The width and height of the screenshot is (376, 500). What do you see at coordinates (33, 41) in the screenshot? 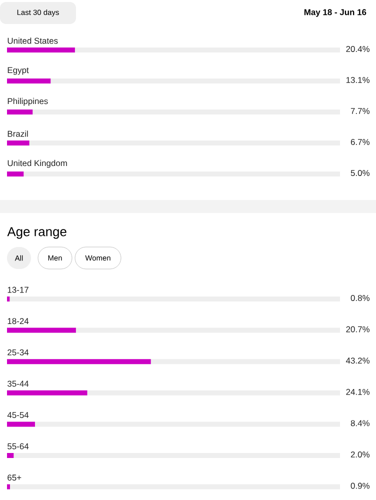
I see `y-tick-label: United States` at bounding box center [33, 41].